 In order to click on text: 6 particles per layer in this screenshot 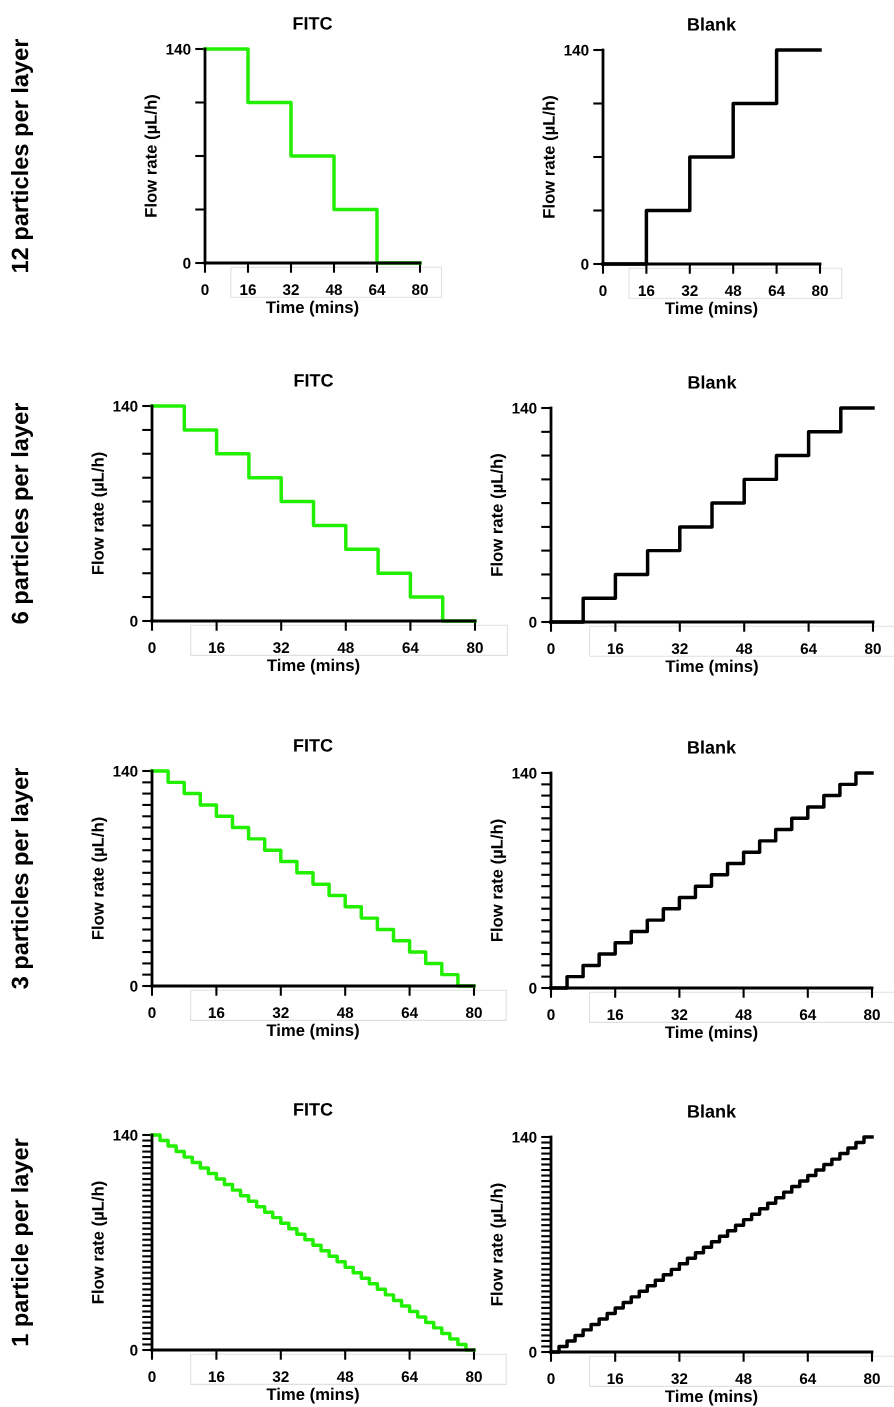, I will do `click(22, 513)`.